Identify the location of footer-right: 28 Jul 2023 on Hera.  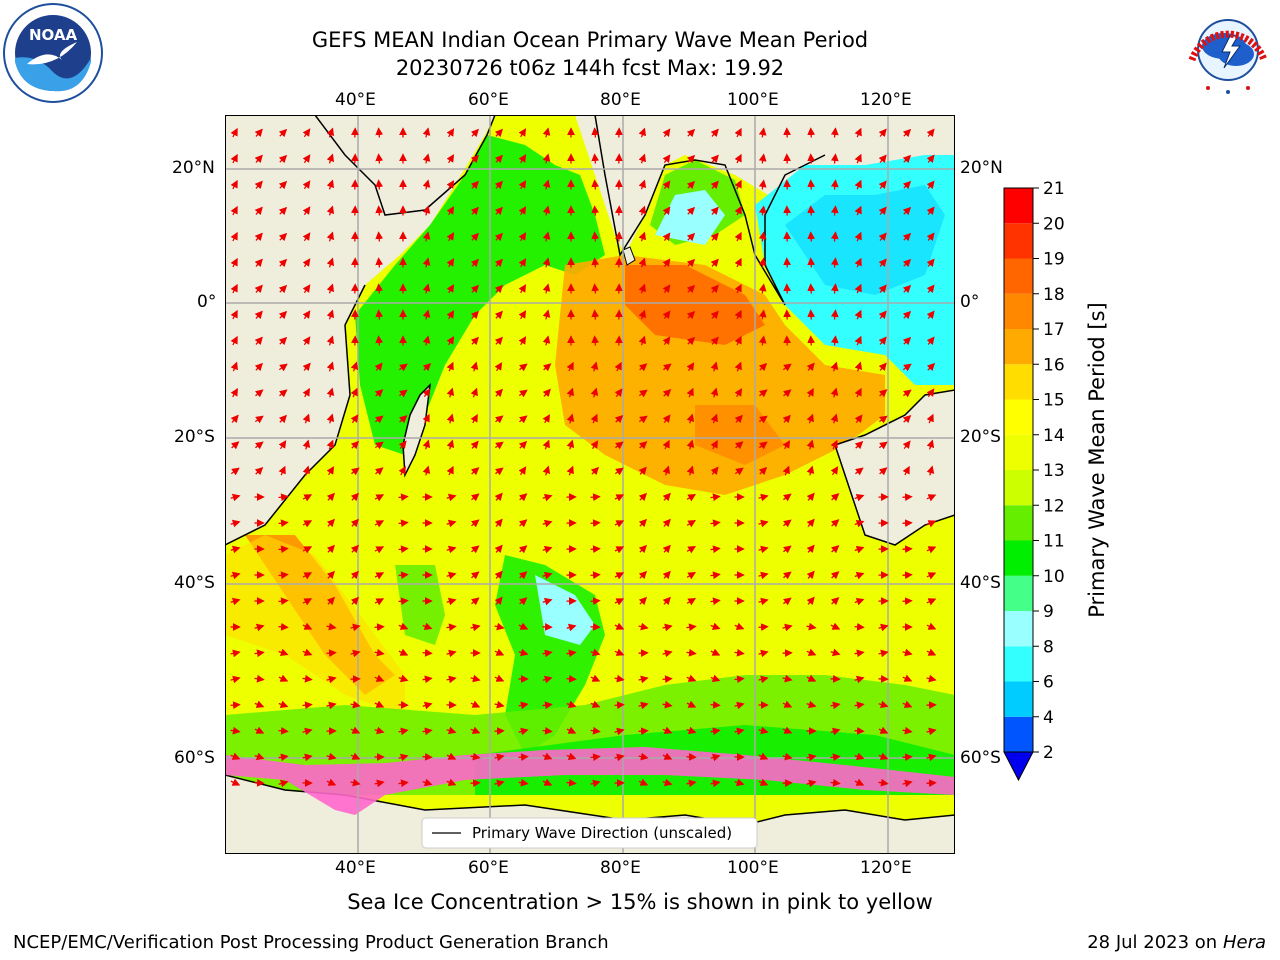
(1176, 942).